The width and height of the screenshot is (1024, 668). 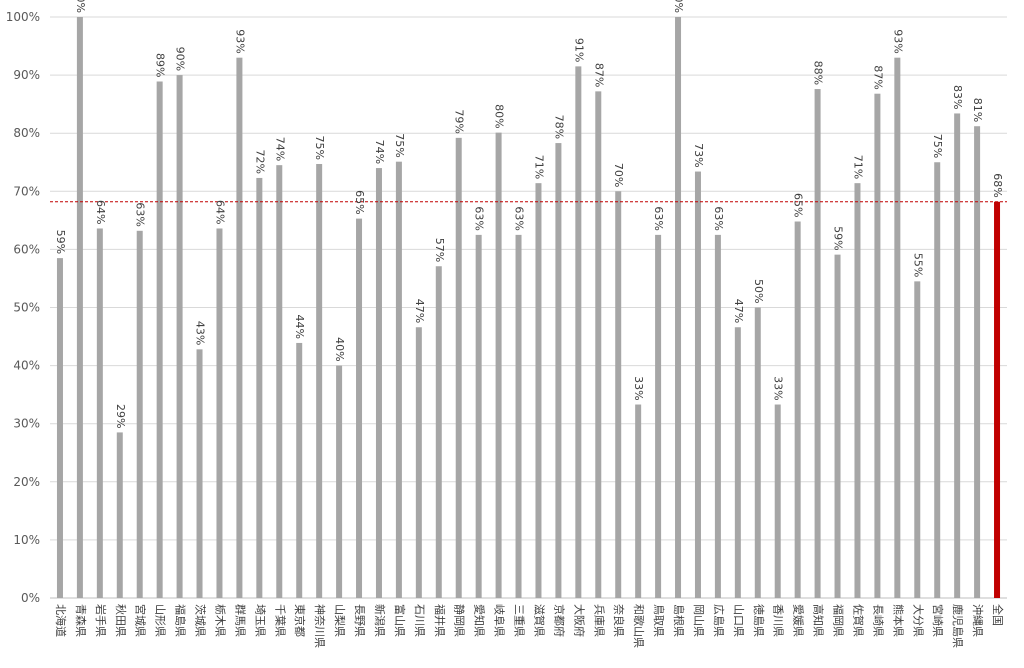 What do you see at coordinates (719, 620) in the screenshot?
I see `x-tick-label: 広島県` at bounding box center [719, 620].